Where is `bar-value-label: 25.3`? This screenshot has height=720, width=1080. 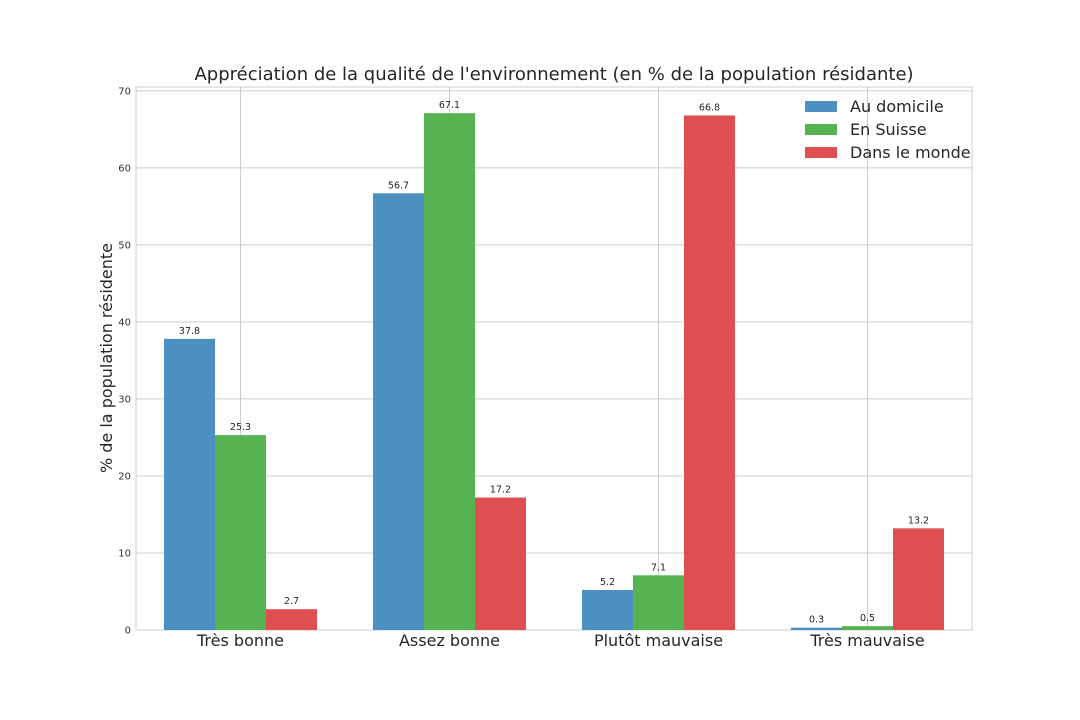
bar-value-label: 25.3 is located at coordinates (240, 427).